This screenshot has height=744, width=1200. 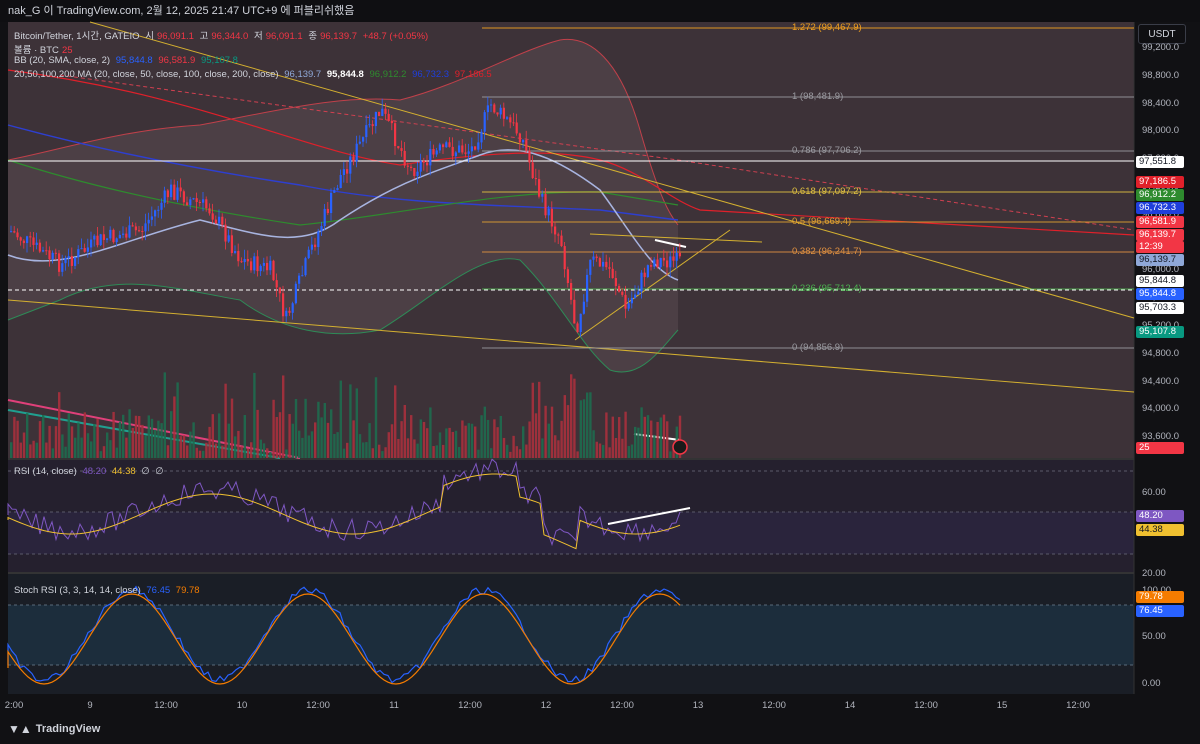 I want to click on price-tick: 94,800.0, so click(x=1160, y=353).